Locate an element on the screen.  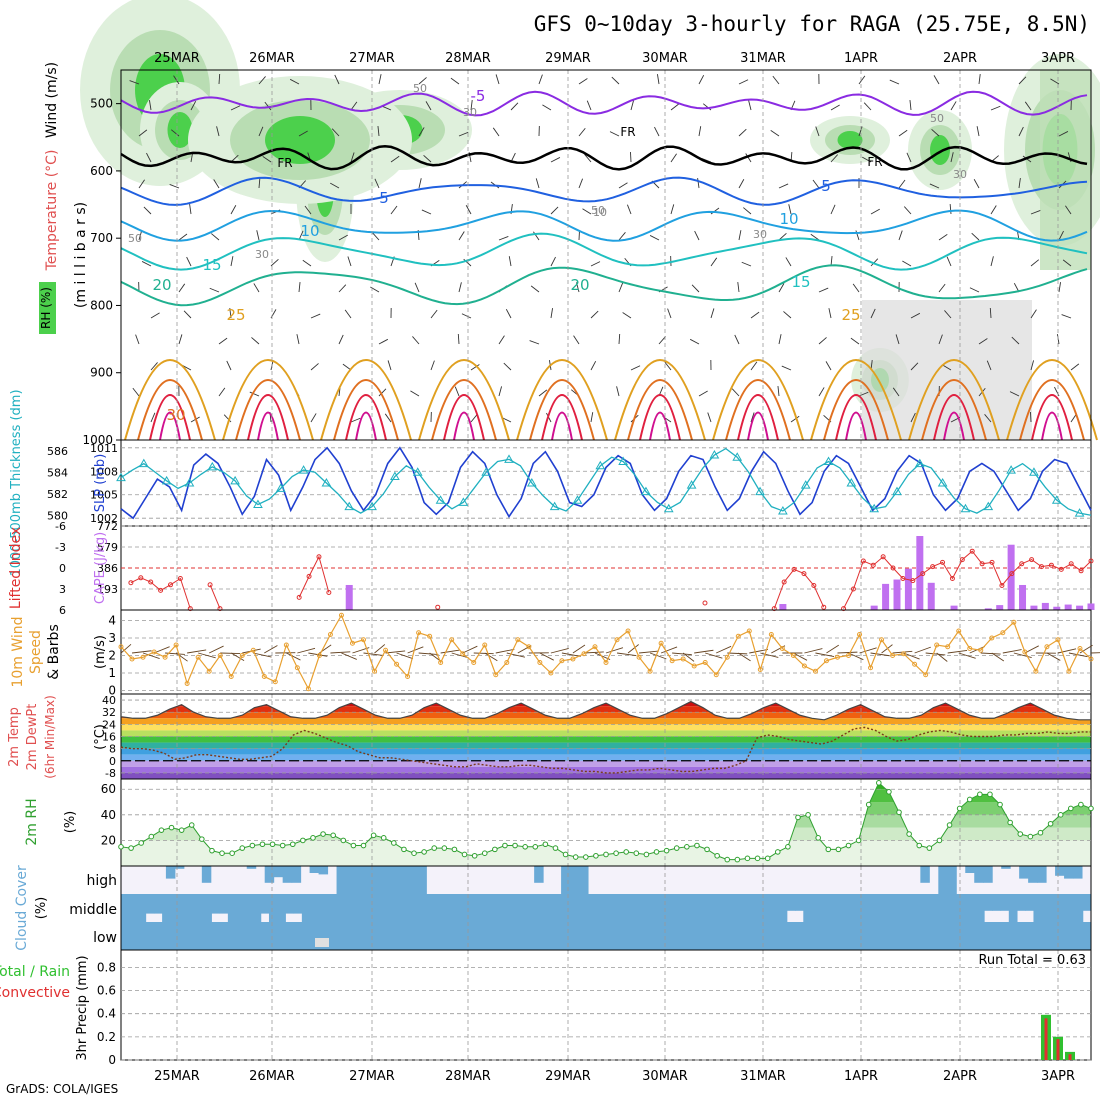
ylabel-wind: Wind (m/s) is located at coordinates (52, 100).